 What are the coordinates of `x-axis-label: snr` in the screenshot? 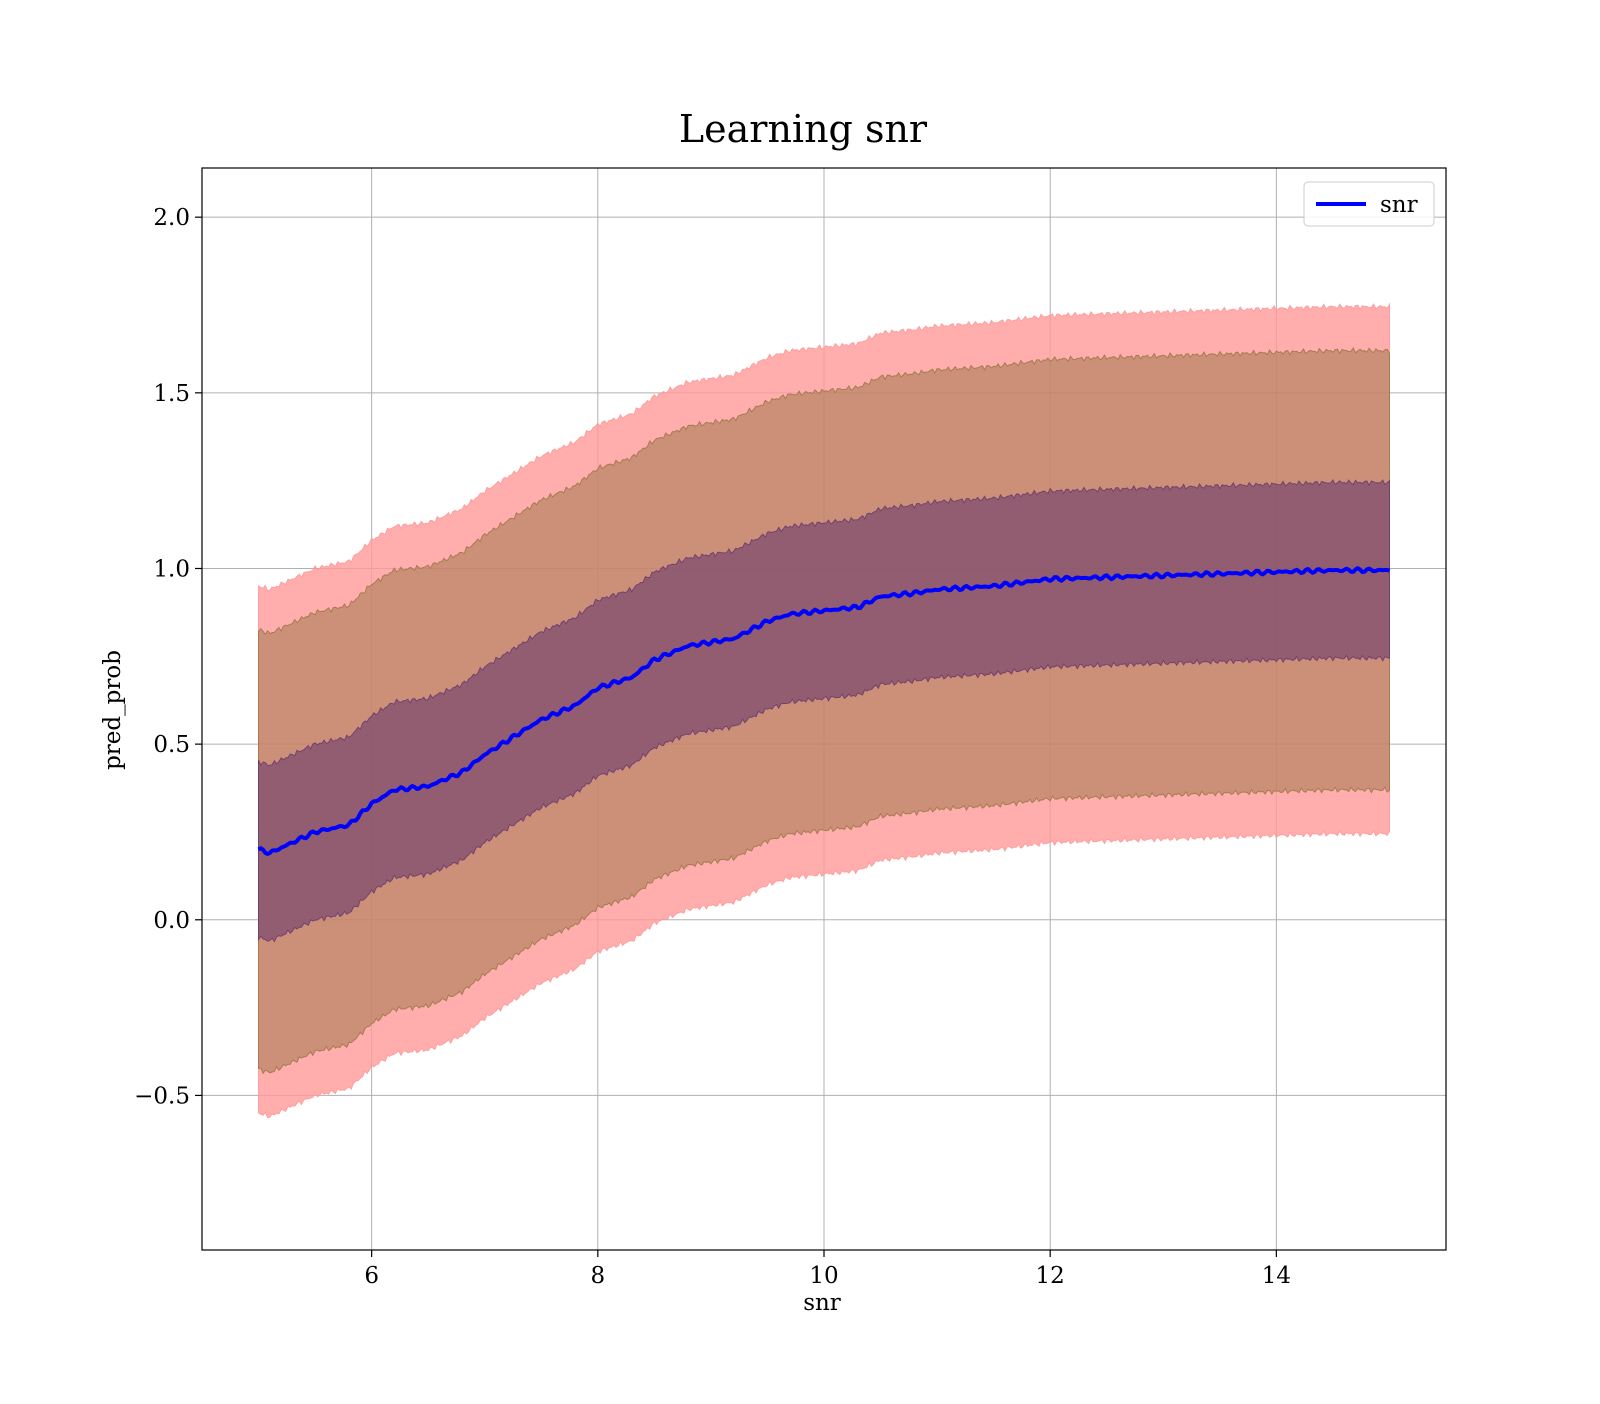 It's located at (822, 1303).